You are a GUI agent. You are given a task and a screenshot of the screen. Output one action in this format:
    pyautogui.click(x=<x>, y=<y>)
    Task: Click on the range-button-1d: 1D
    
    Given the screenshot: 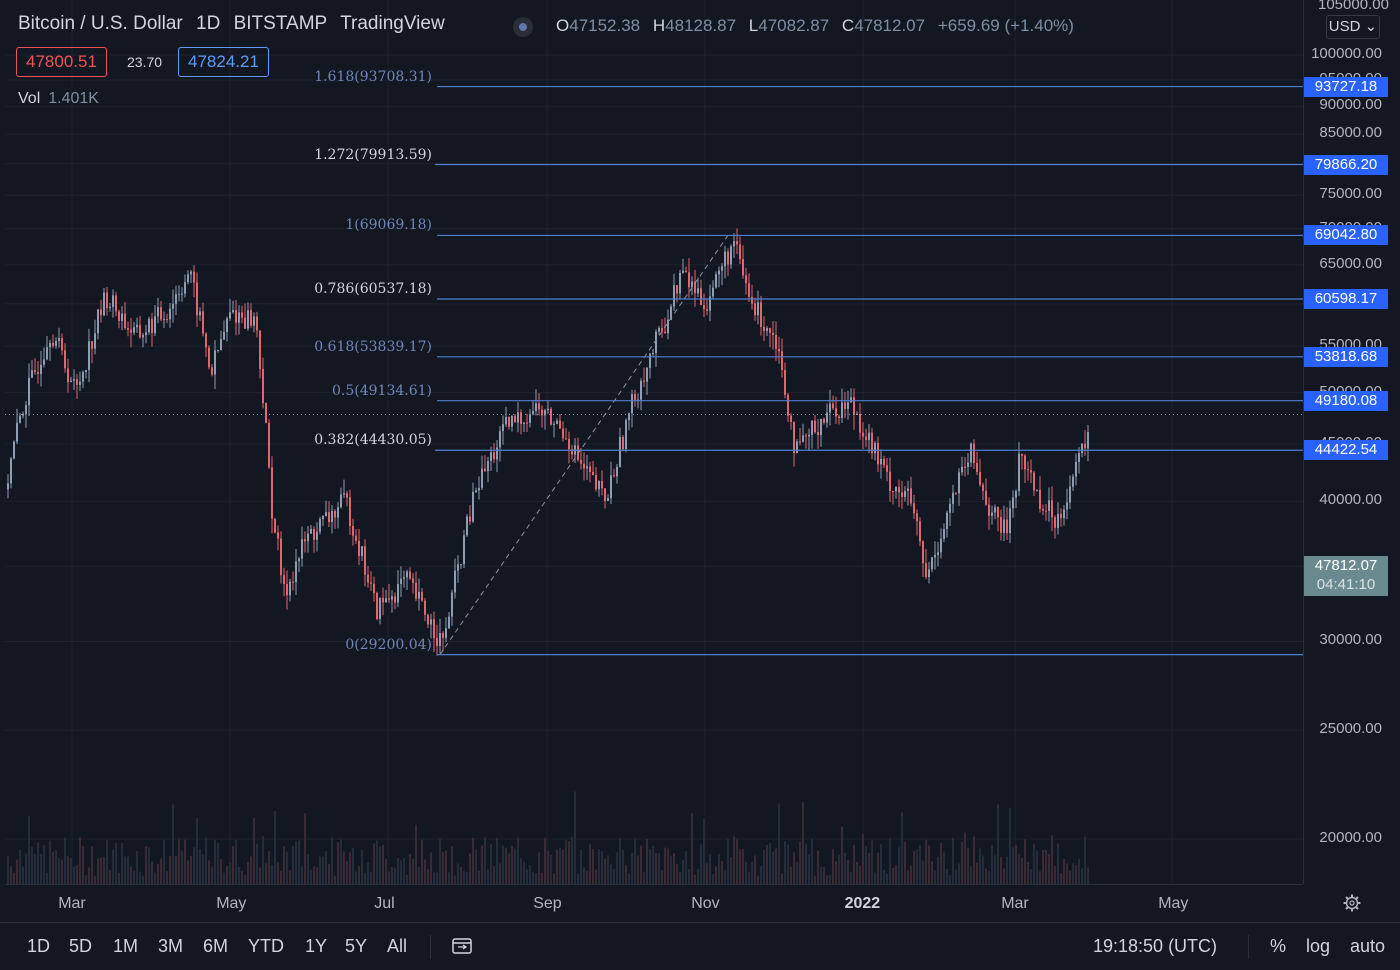 What is the action you would take?
    pyautogui.click(x=39, y=946)
    